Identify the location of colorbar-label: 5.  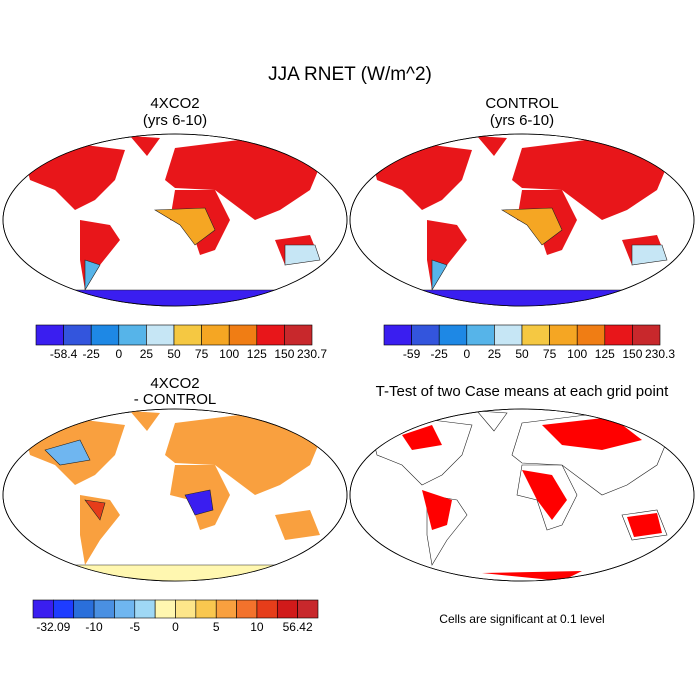
(216, 627).